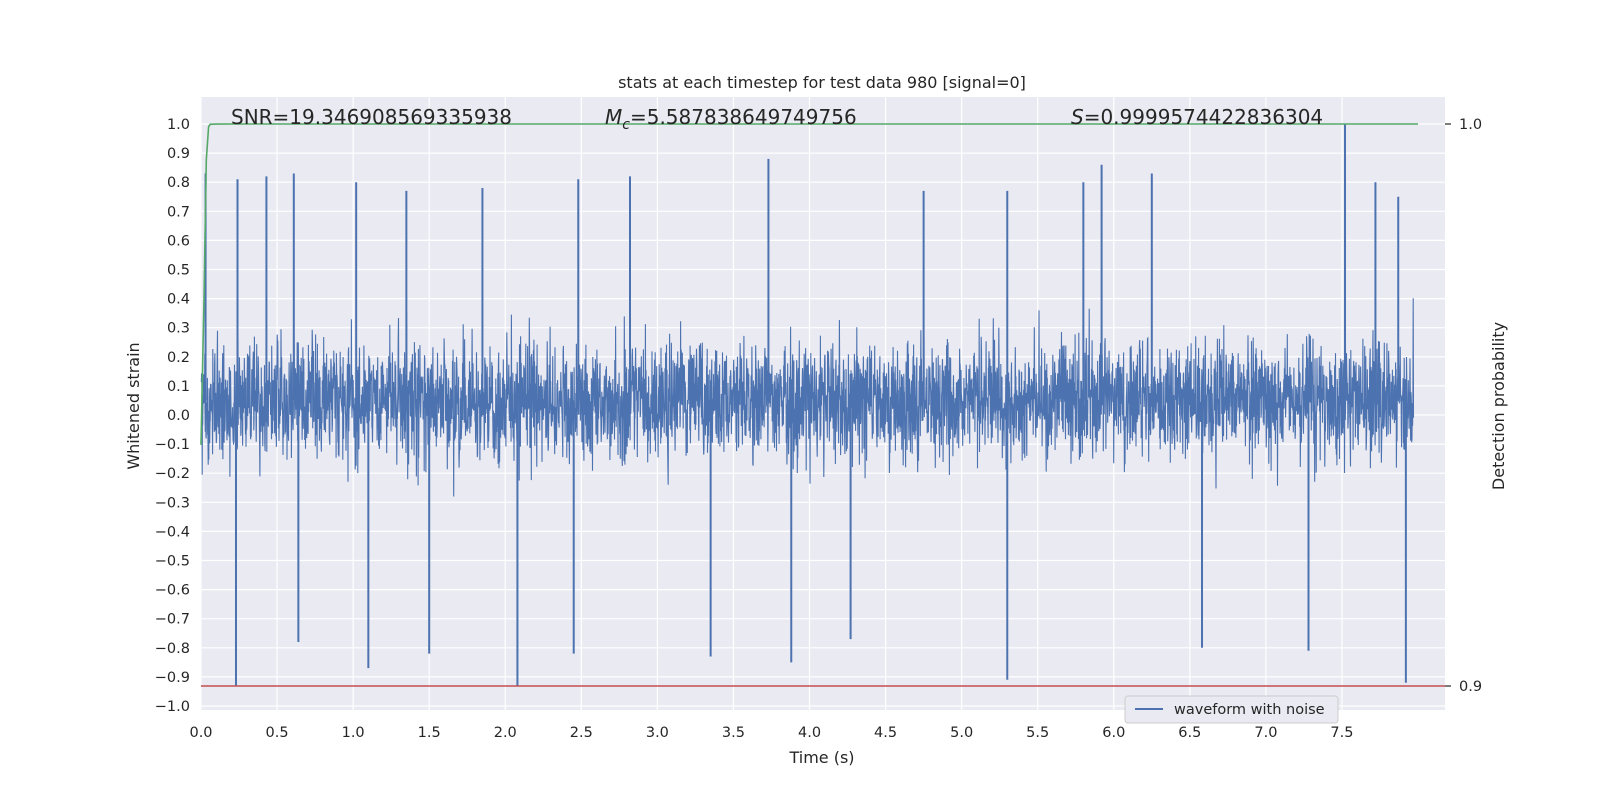 The image size is (1600, 800). Describe the element at coordinates (371, 117) in the screenshot. I see `snr-annotation: SNR=19.346908569335938` at that location.